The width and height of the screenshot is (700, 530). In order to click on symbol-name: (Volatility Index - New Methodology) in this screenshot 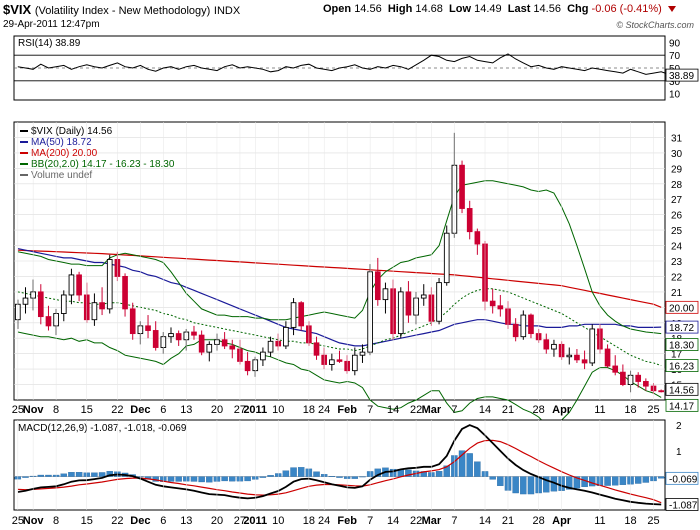, I will do `click(122, 11)`.